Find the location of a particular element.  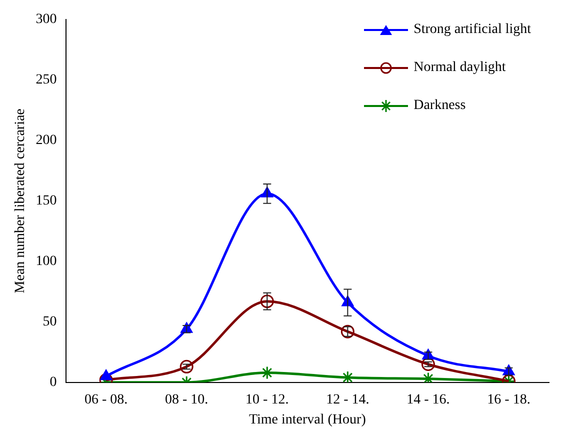

y-tick-label: 0 is located at coordinates (53, 382).